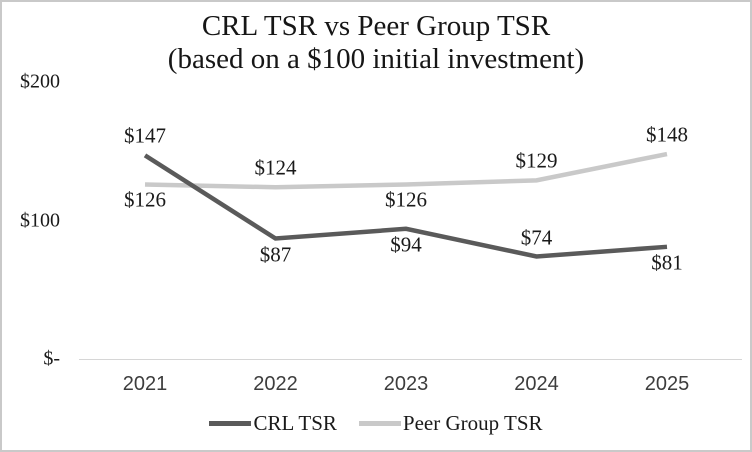  I want to click on data-label: $124, so click(275, 167).